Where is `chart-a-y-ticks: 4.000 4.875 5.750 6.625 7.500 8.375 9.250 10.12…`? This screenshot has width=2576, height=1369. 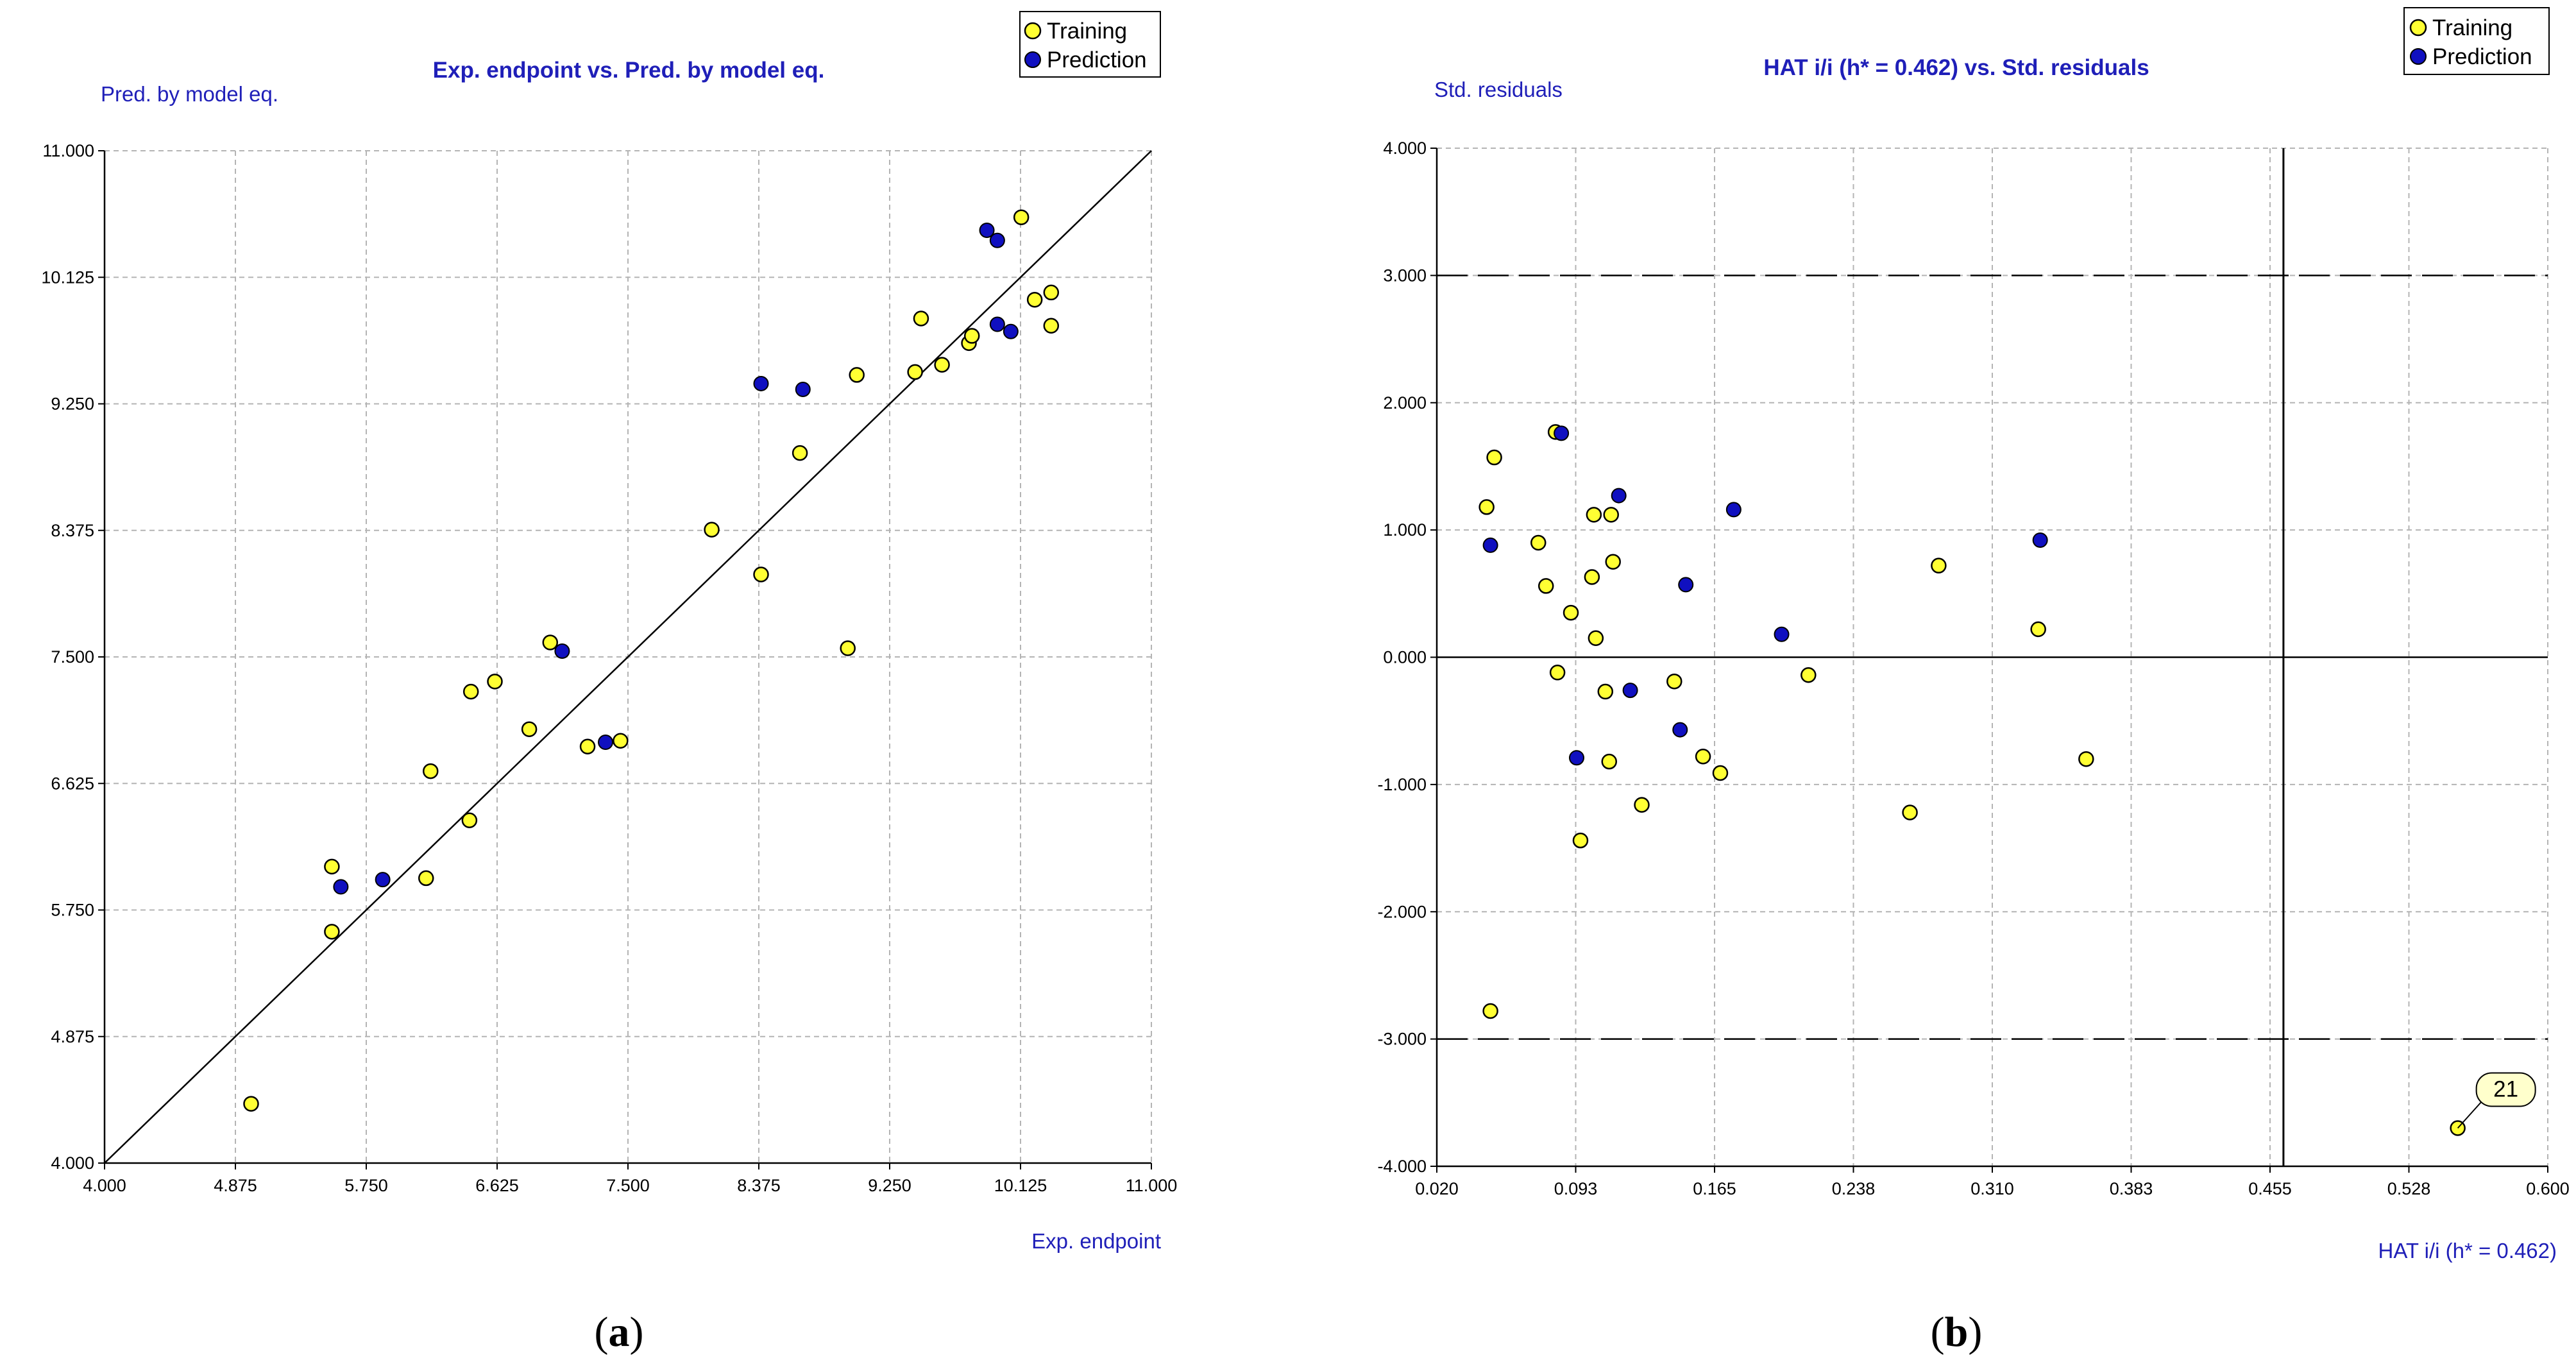 chart-a-y-ticks: 4.000 4.875 5.750 6.625 7.500 8.375 9.250 10.12… is located at coordinates (73, 657).